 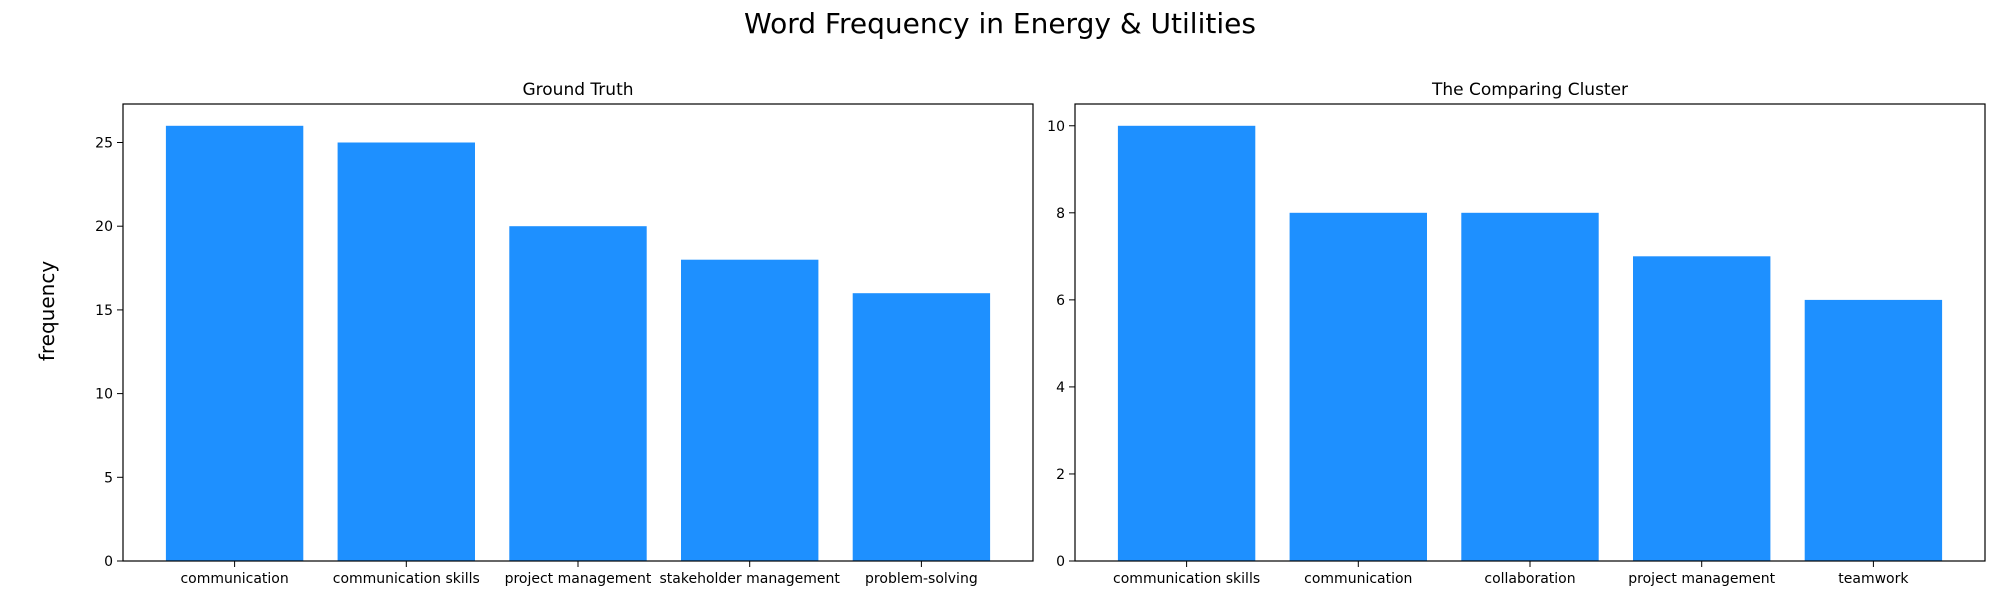 I want to click on x-tick-label: collaboration, so click(x=1529, y=579).